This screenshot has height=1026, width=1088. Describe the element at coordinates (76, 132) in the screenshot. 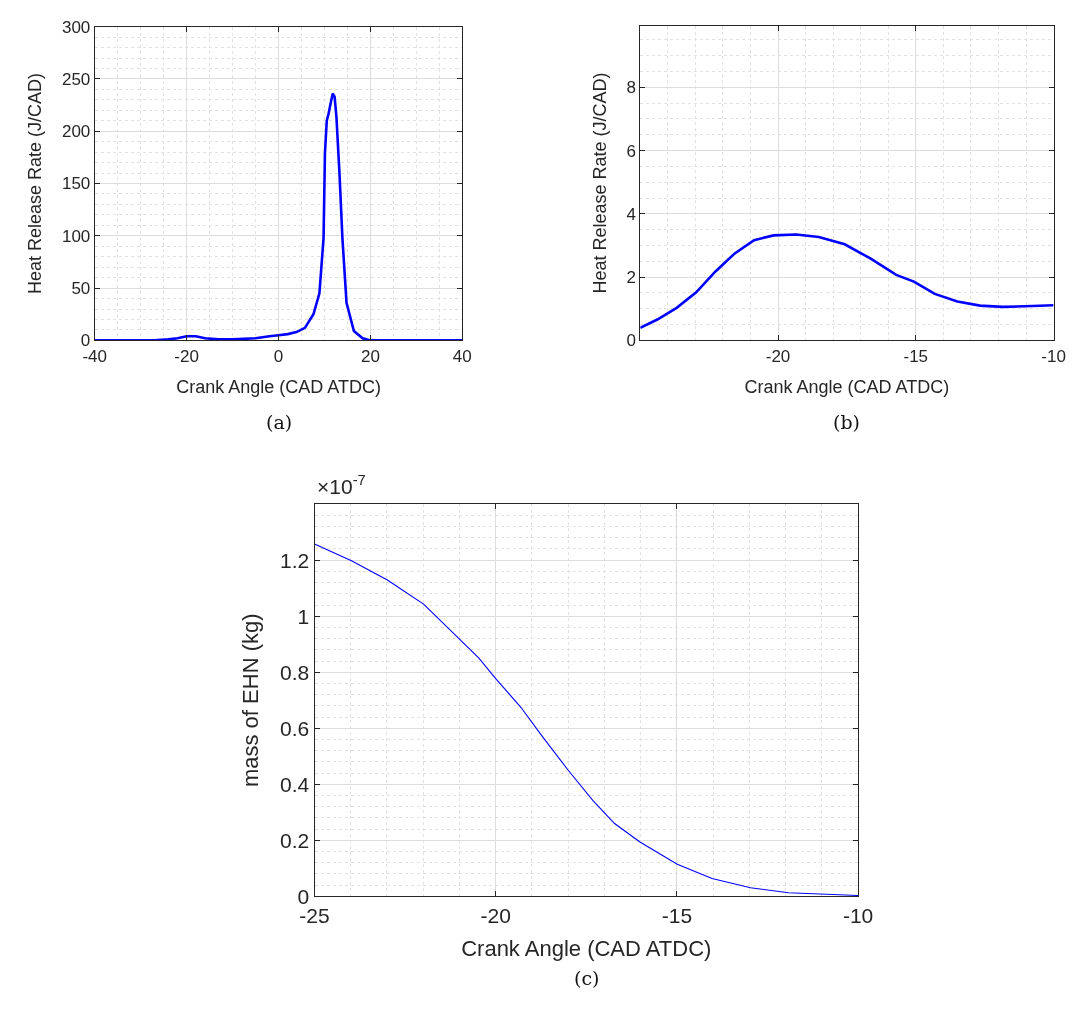

I see `y-tick-label: 200` at that location.